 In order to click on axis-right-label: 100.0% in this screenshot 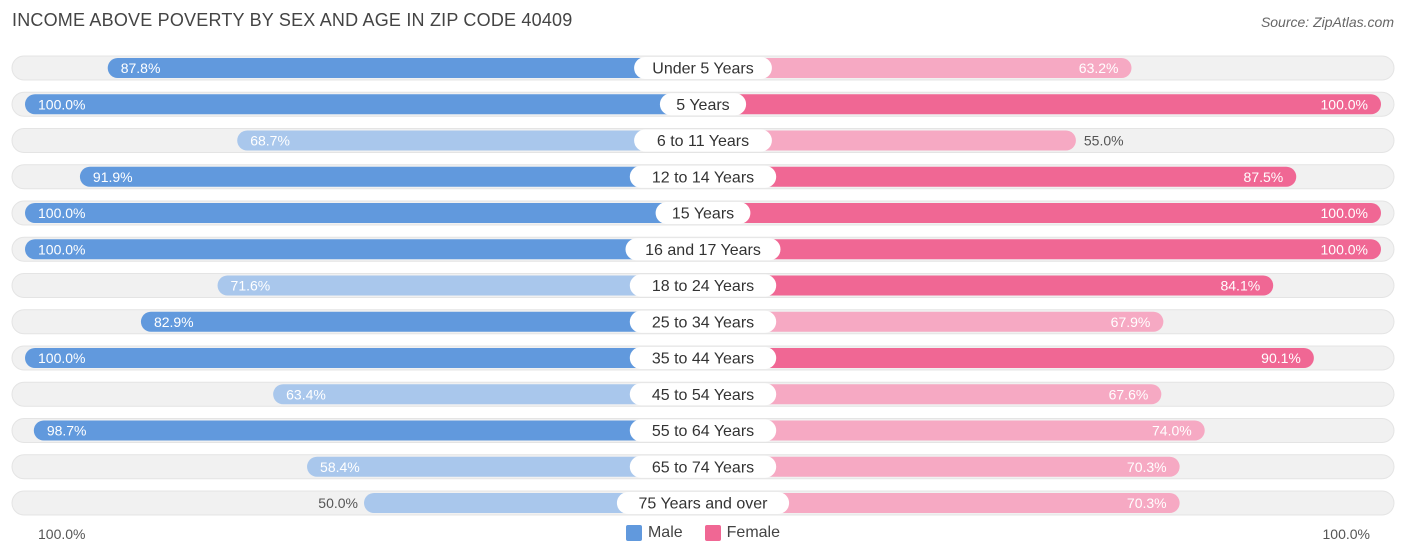, I will do `click(1346, 534)`.